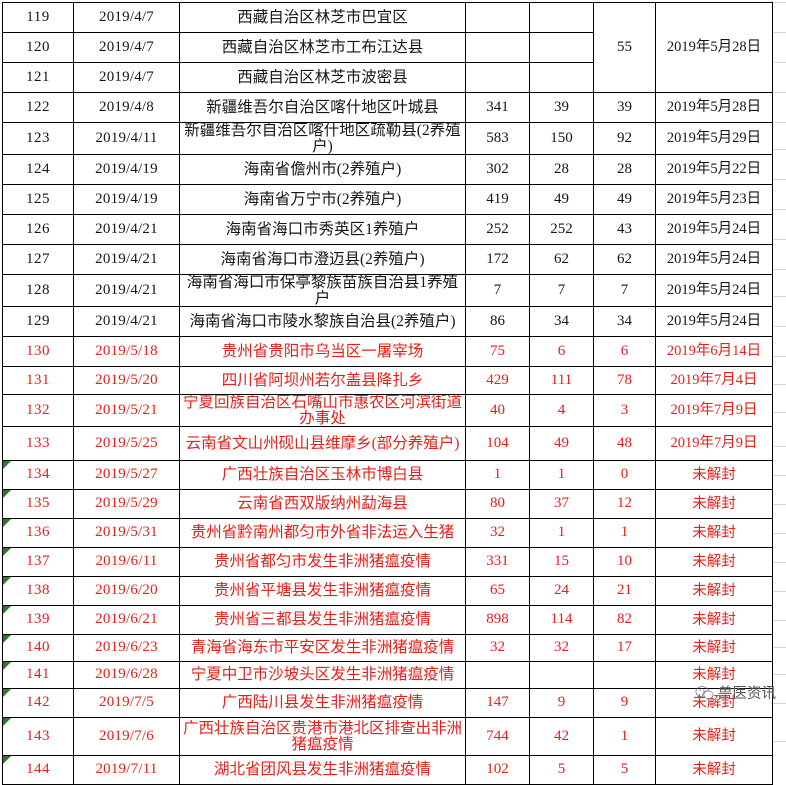 This screenshot has height=785, width=786. What do you see at coordinates (561, 591) in the screenshot?
I see `cell-count-sick: 24` at bounding box center [561, 591].